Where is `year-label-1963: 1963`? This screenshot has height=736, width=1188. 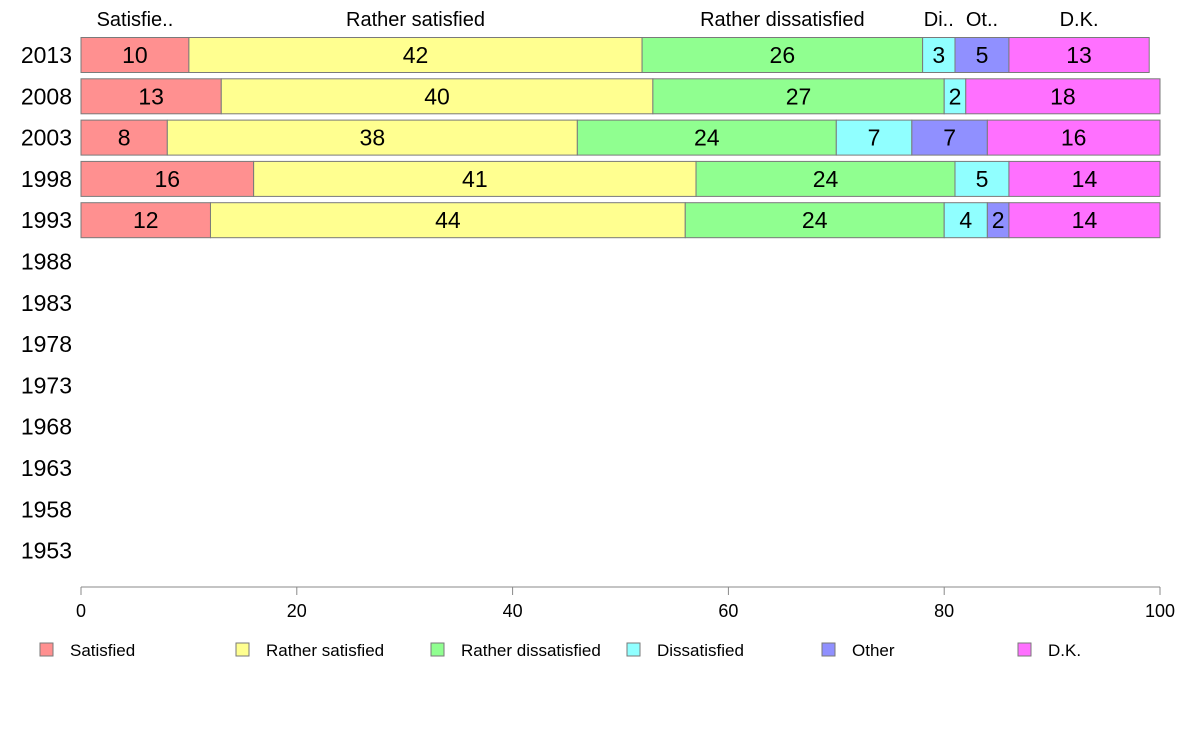 year-label-1963: 1963 is located at coordinates (46, 468).